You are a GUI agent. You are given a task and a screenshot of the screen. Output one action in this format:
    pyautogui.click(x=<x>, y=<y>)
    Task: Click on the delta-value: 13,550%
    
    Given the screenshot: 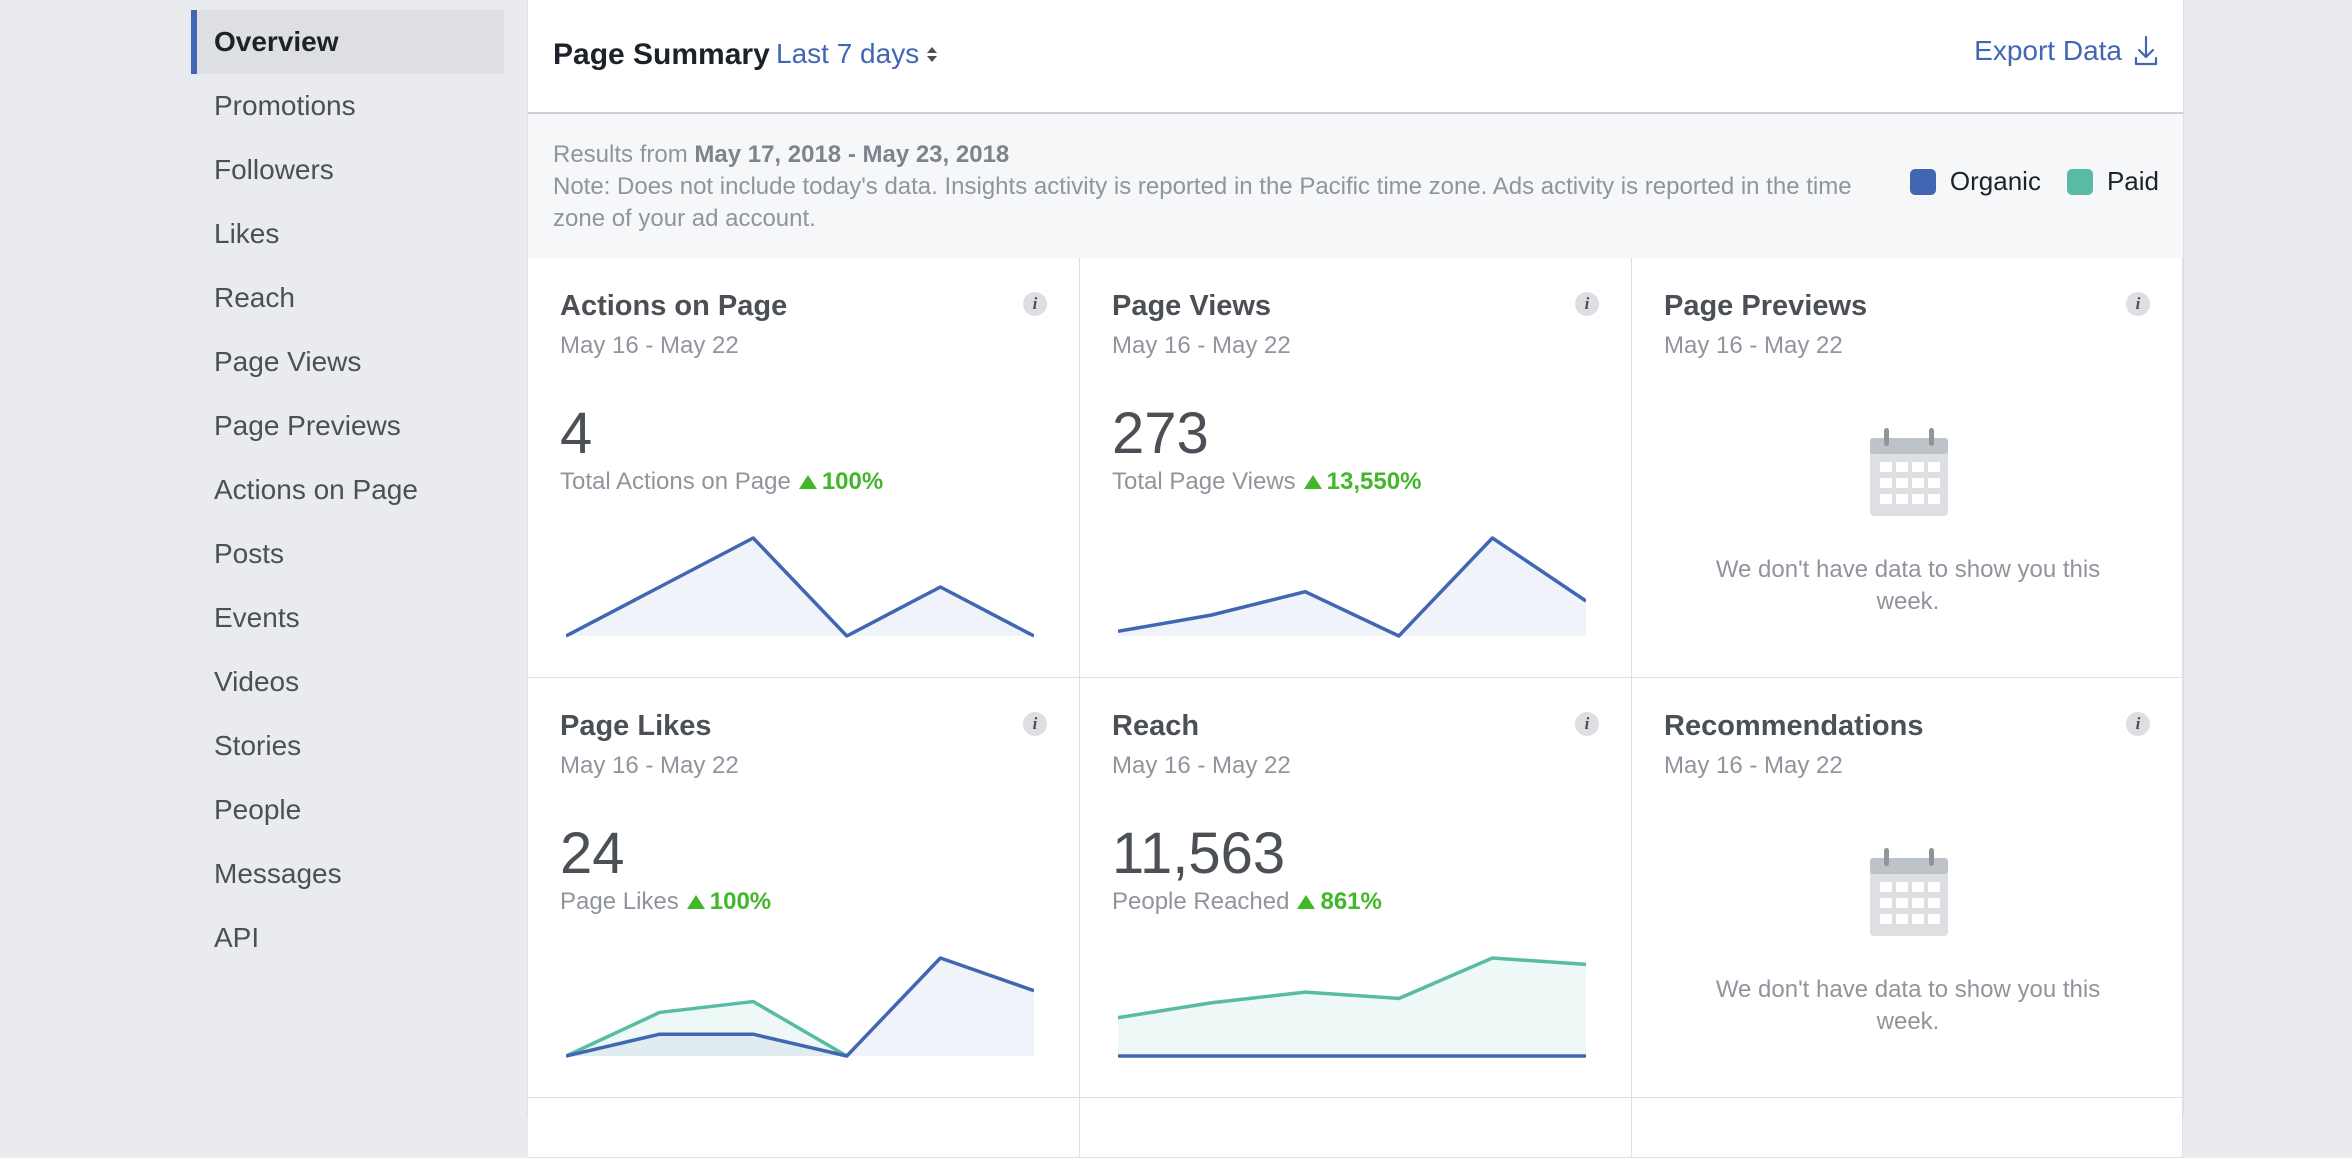 What is the action you would take?
    pyautogui.click(x=1374, y=481)
    